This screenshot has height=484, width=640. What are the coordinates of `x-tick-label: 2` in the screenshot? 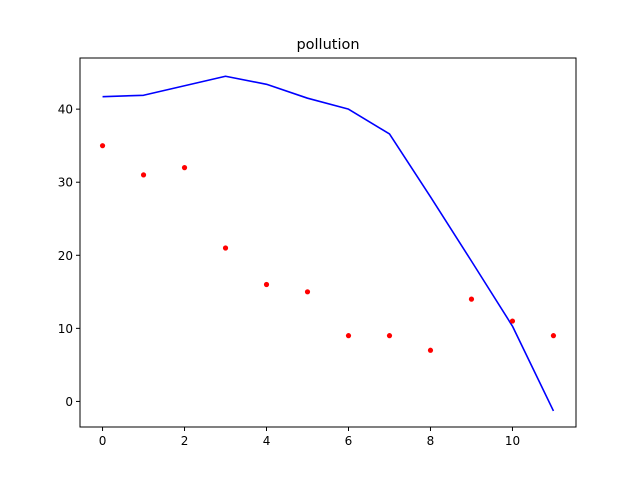 It's located at (185, 441).